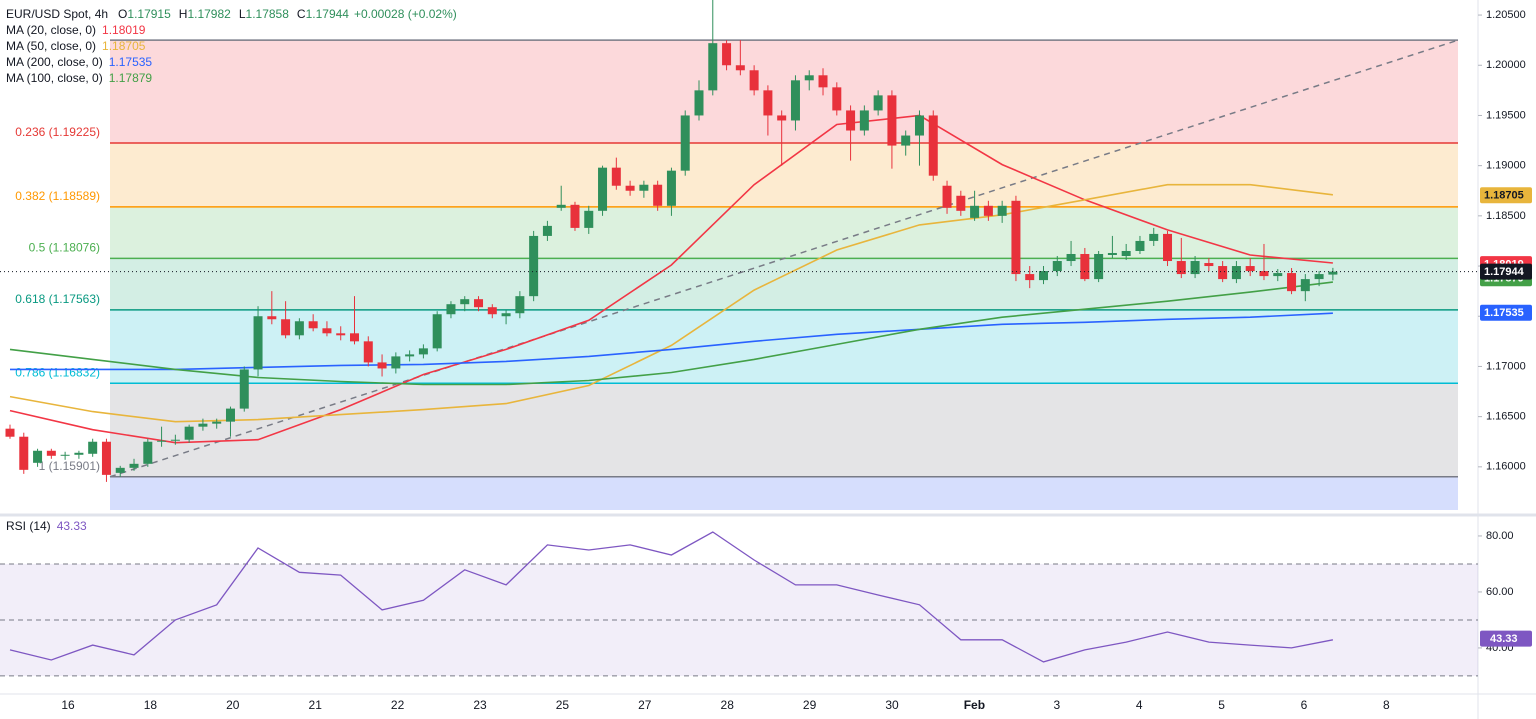  I want to click on legend-text: H, so click(183, 14).